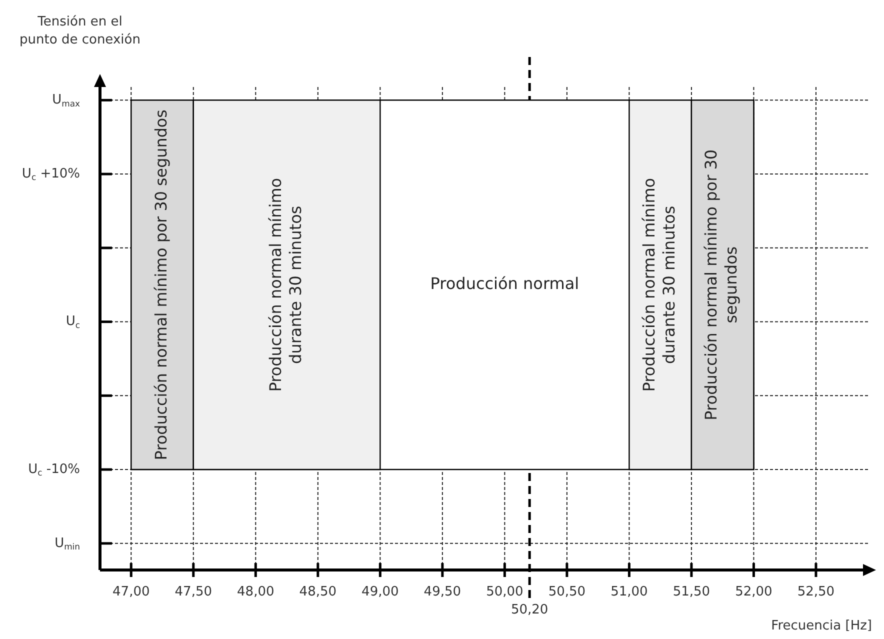 This screenshot has width=884, height=639. Describe the element at coordinates (529, 610) in the screenshot. I see `ref-line-label: 50,20` at that location.